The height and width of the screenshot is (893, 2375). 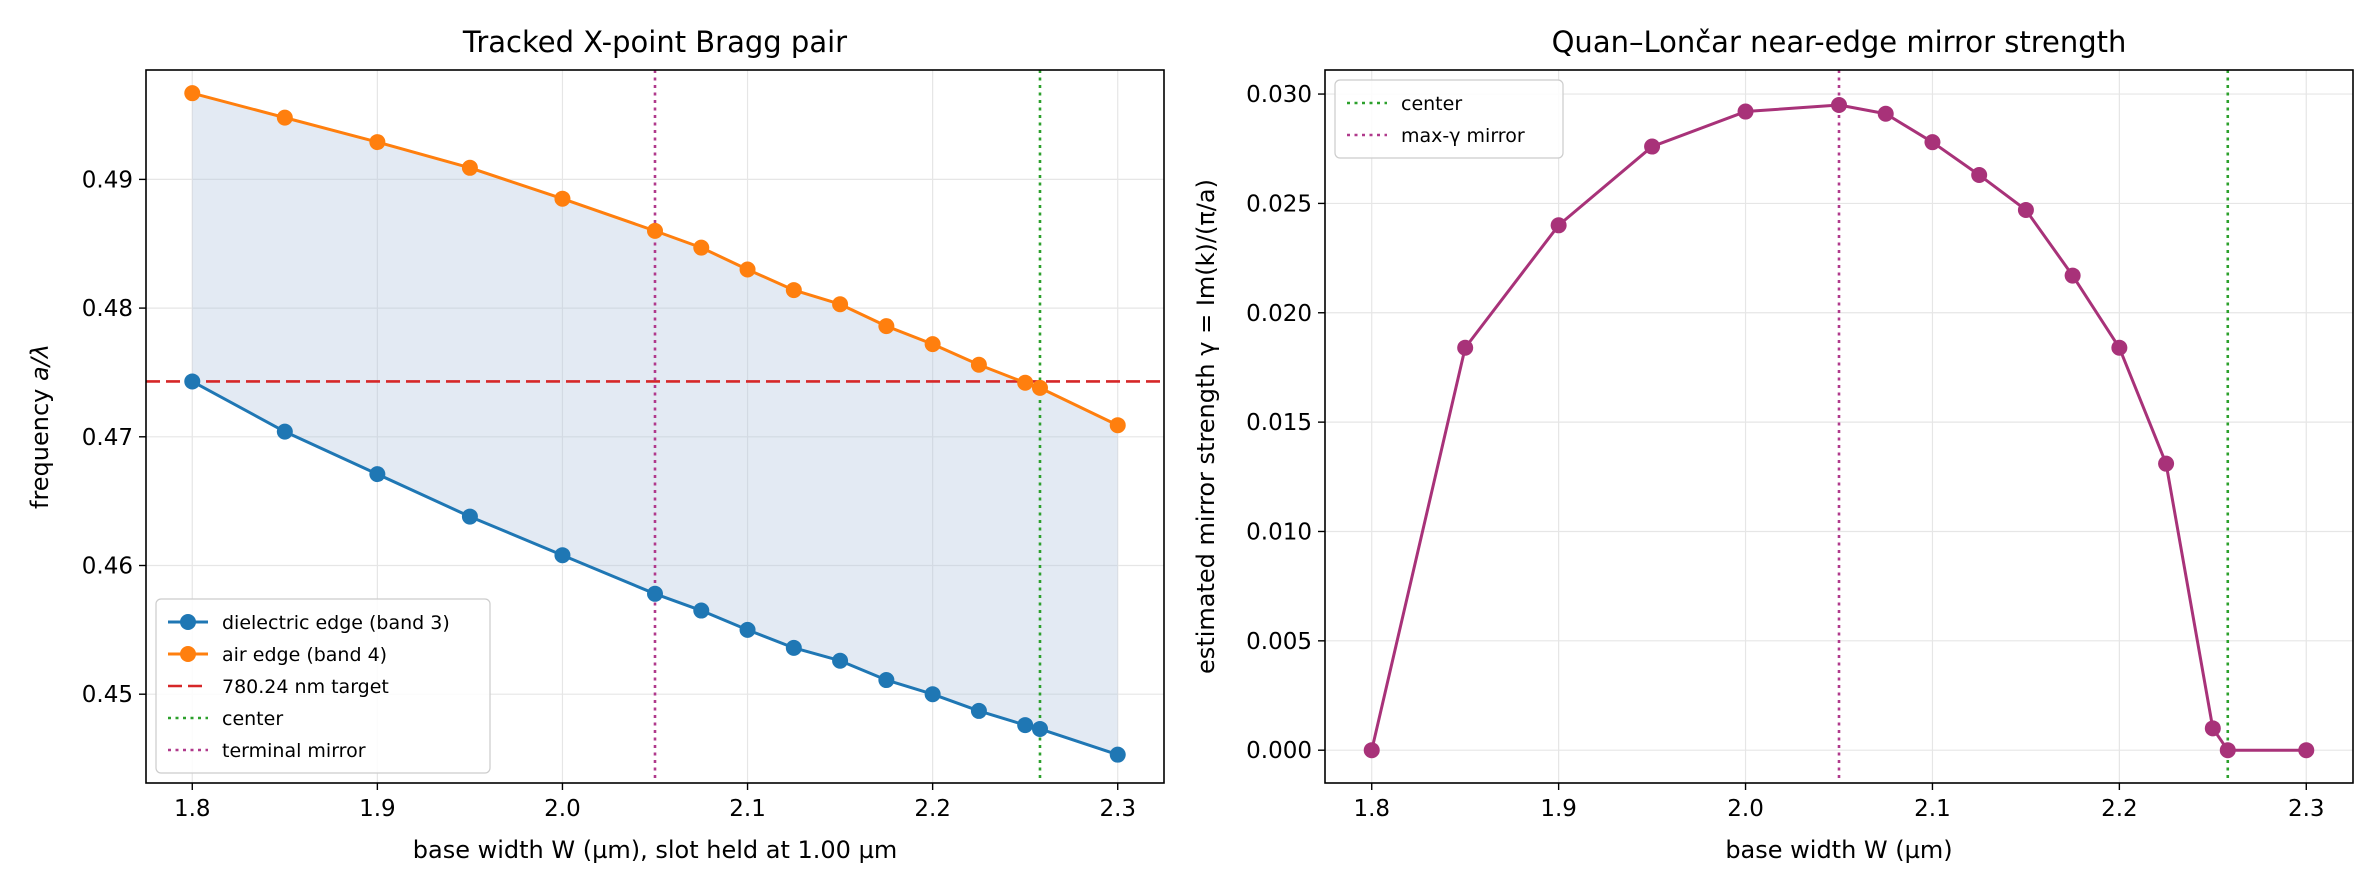 What do you see at coordinates (1279, 751) in the screenshot?
I see `y-tick-label: 0.000` at bounding box center [1279, 751].